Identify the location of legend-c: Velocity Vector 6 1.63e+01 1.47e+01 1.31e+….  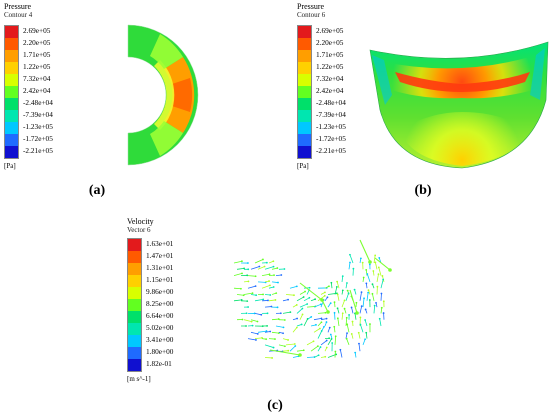
(157, 300).